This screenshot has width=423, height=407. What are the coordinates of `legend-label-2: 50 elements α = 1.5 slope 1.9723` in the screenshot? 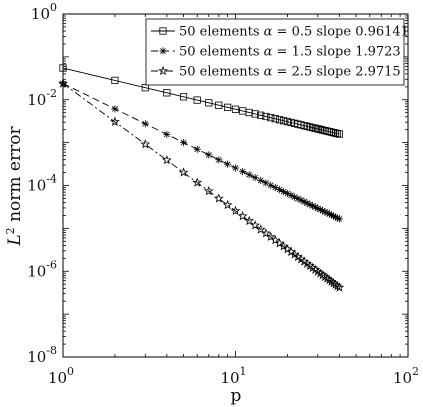 It's located at (290, 52).